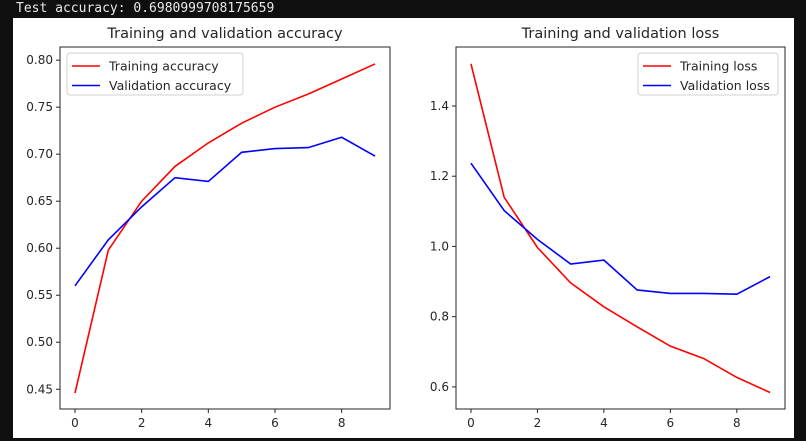 The image size is (806, 441). I want to click on y-tick-label: 0.80, so click(39, 60).